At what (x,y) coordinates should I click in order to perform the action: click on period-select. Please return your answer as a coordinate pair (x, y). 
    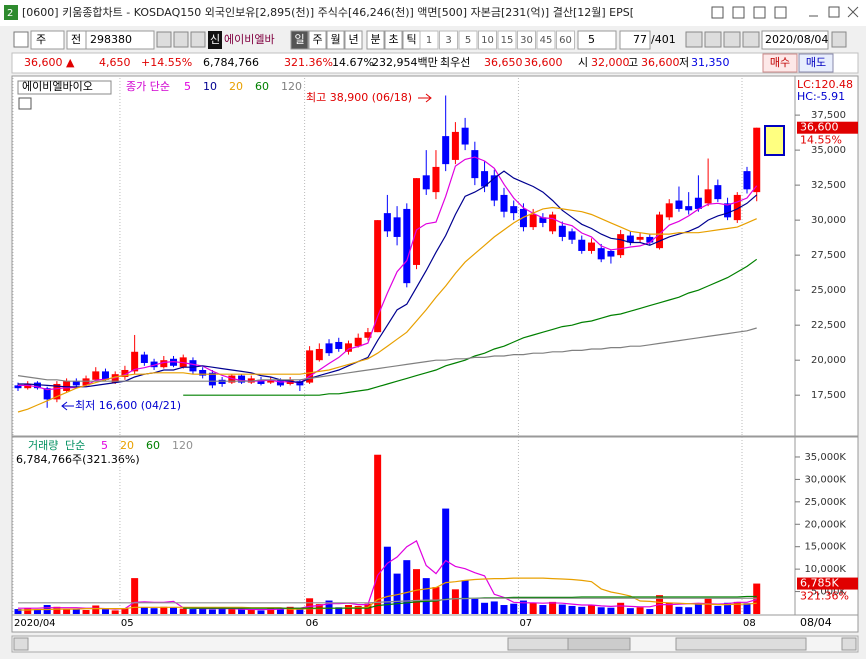
    Looking at the image, I should click on (47, 40).